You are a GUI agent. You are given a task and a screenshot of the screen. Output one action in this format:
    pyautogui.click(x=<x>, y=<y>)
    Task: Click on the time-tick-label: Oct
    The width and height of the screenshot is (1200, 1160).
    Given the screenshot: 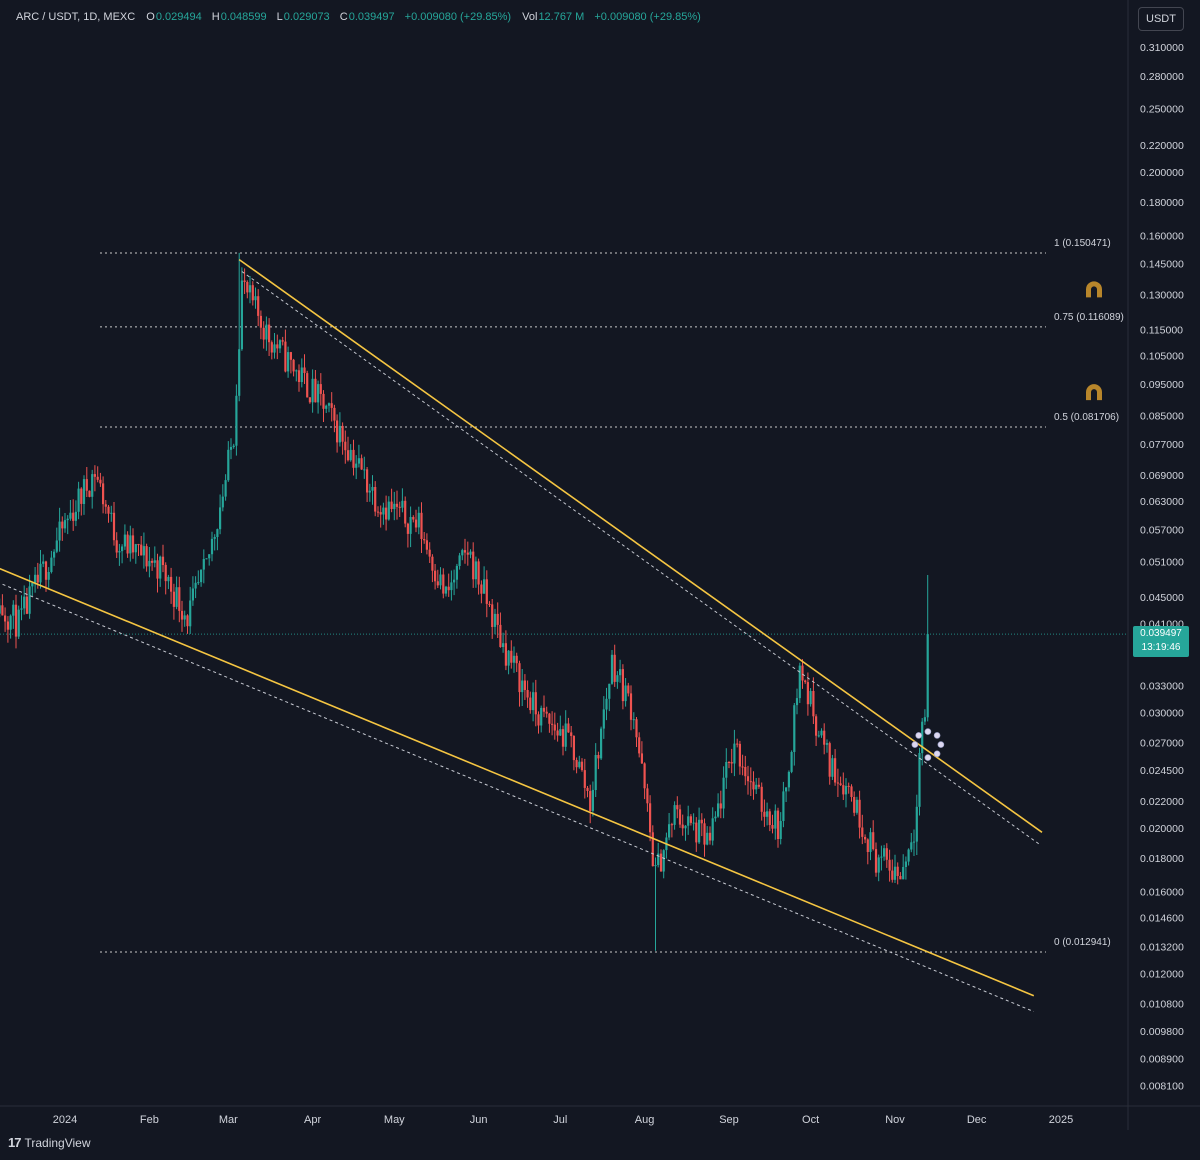 What is the action you would take?
    pyautogui.click(x=810, y=1120)
    